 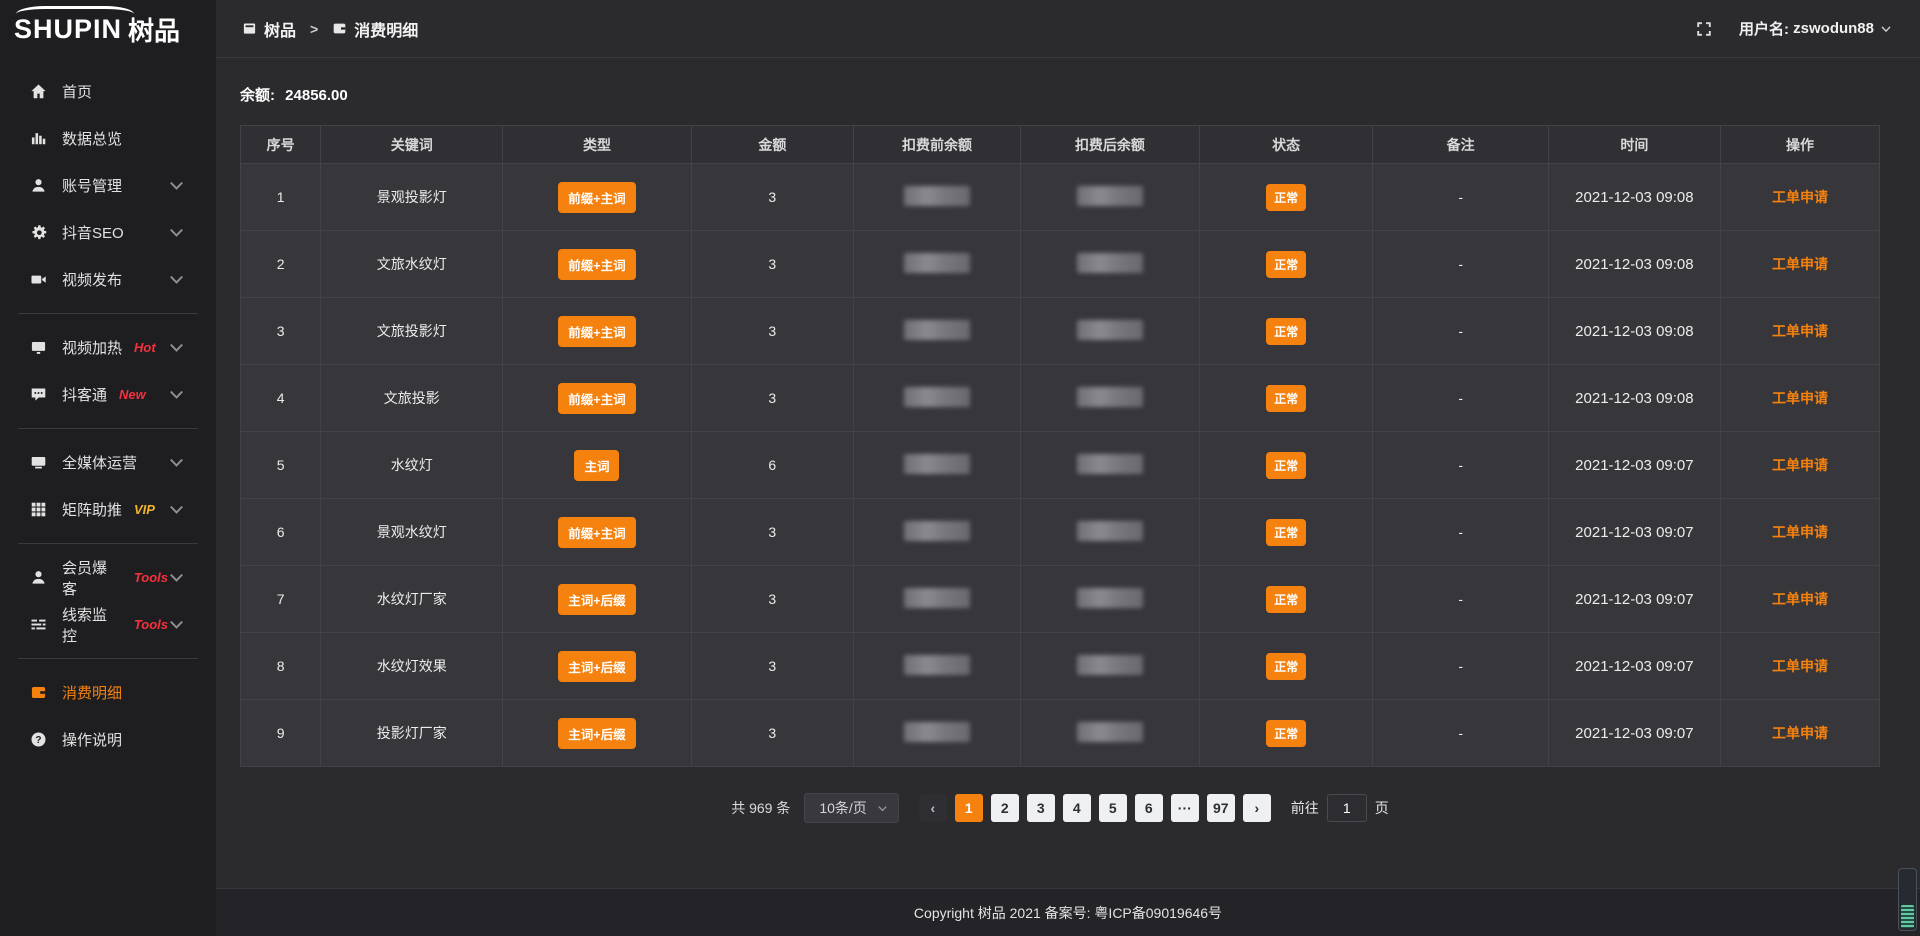 What do you see at coordinates (932, 808) in the screenshot?
I see `prev-page-button: ‹` at bounding box center [932, 808].